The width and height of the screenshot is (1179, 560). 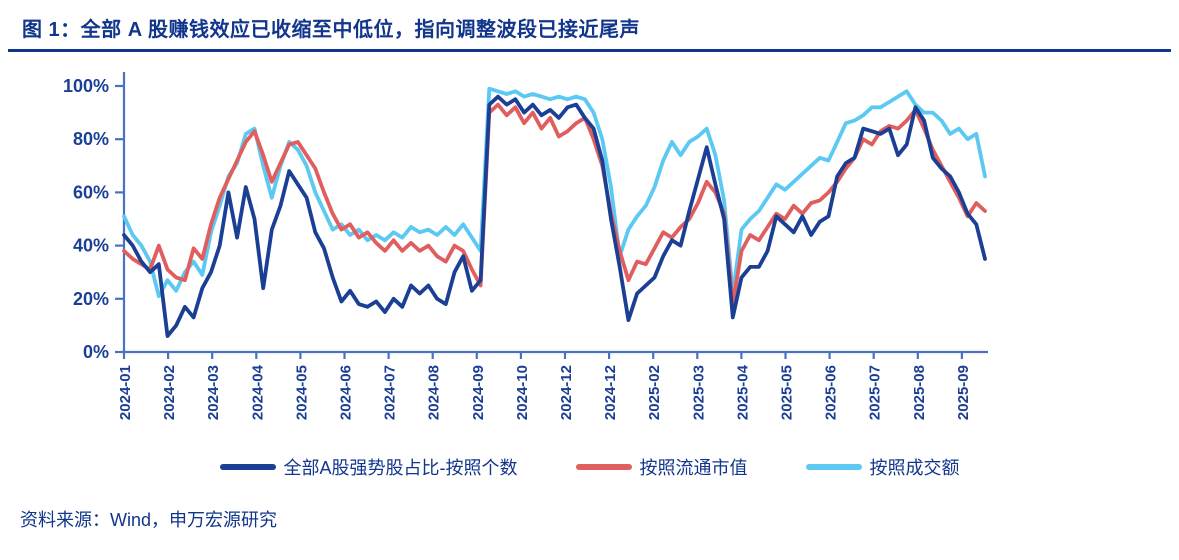 What do you see at coordinates (833, 467) in the screenshot?
I see `legend-swatch-sky-line` at bounding box center [833, 467].